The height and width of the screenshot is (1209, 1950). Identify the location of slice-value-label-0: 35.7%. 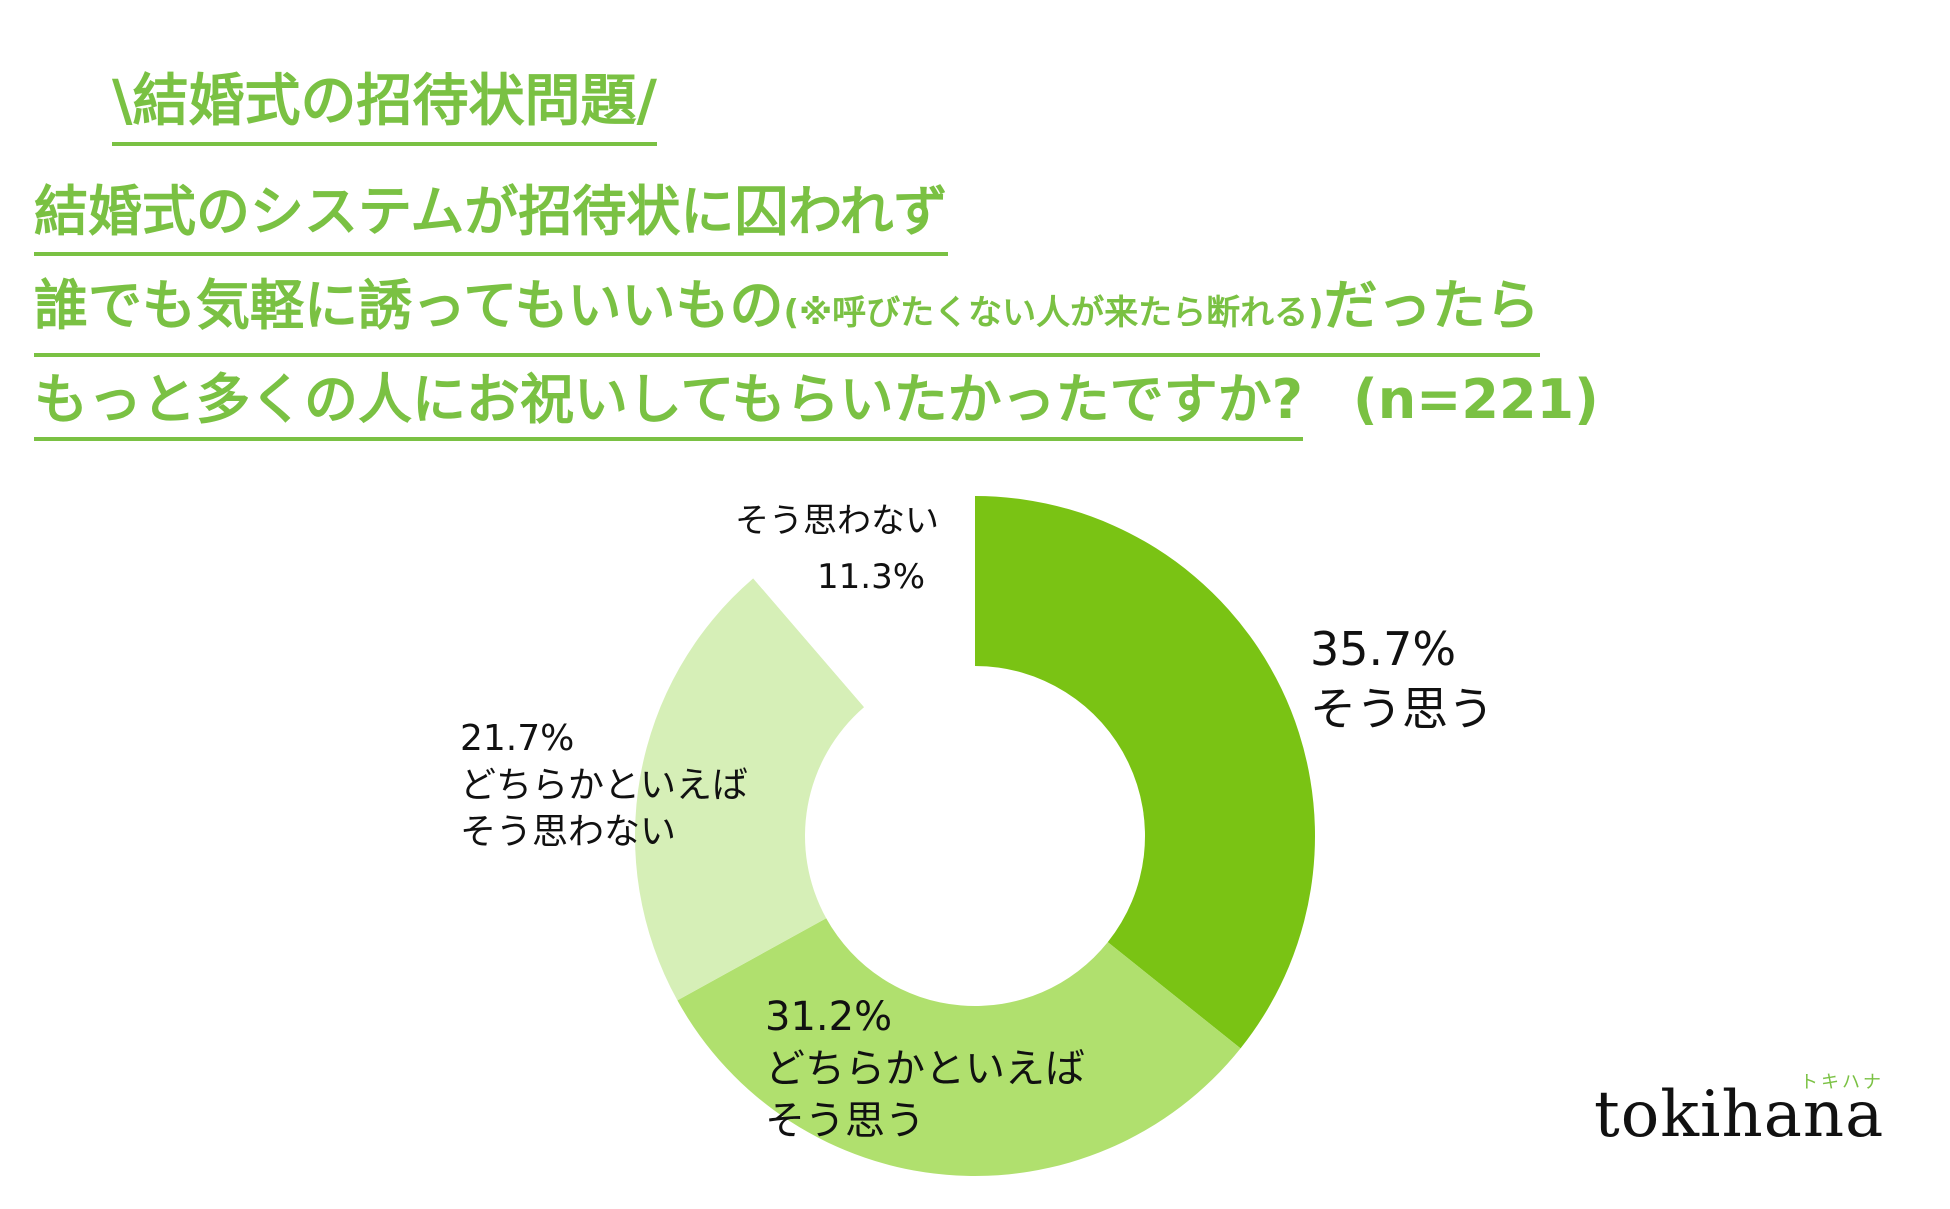
(1383, 649).